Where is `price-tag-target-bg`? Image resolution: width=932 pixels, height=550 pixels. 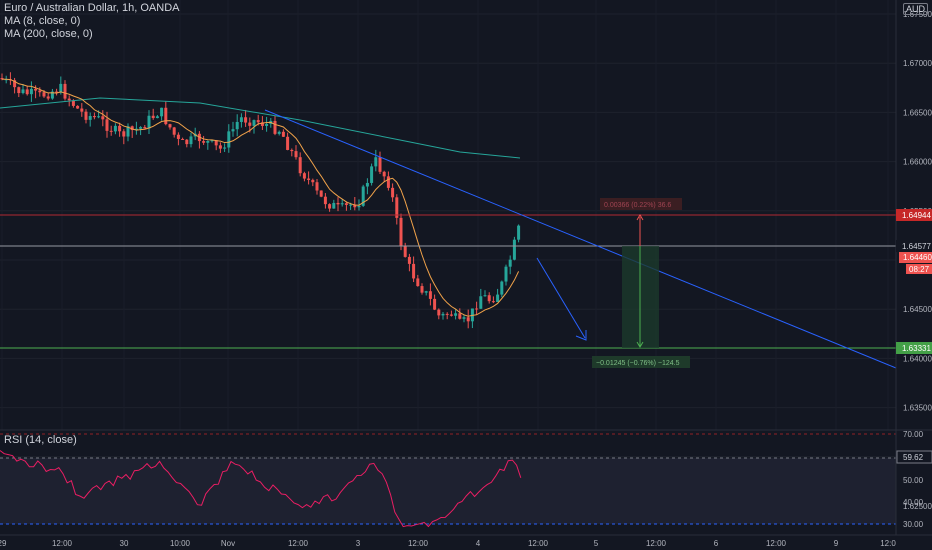 price-tag-target-bg is located at coordinates (914, 348).